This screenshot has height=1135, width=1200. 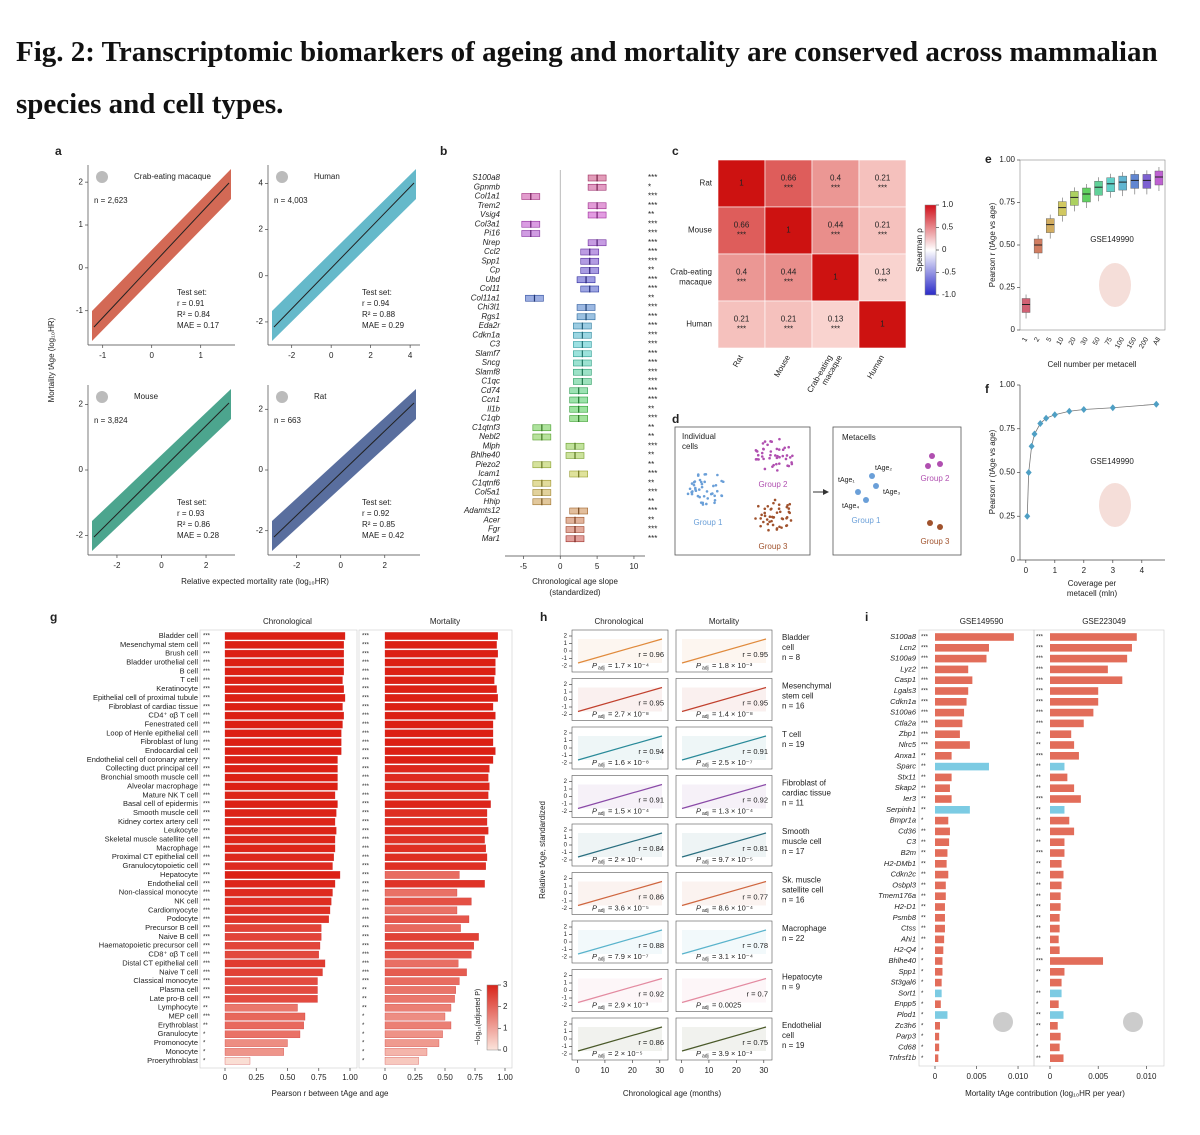 What do you see at coordinates (1050, 339) in the screenshot?
I see `x-tick-label: 5` at bounding box center [1050, 339].